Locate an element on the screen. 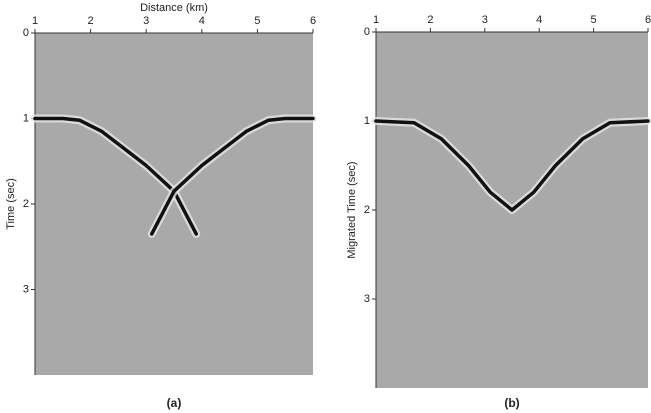  x-axis-label: Distance (km) is located at coordinates (174, 8).